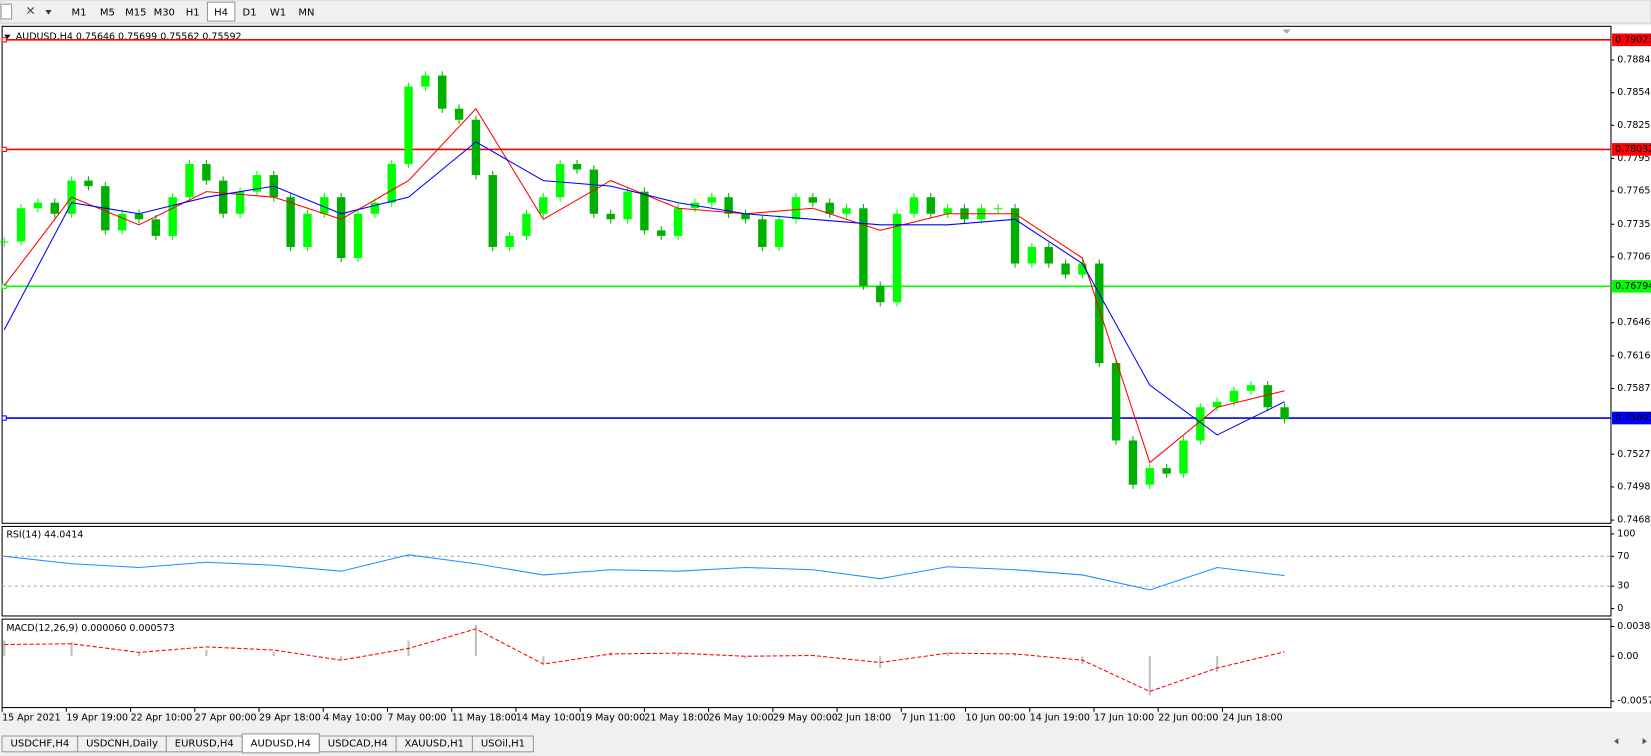 The width and height of the screenshot is (1651, 756). I want to click on timeframe-button: M30, so click(164, 13).